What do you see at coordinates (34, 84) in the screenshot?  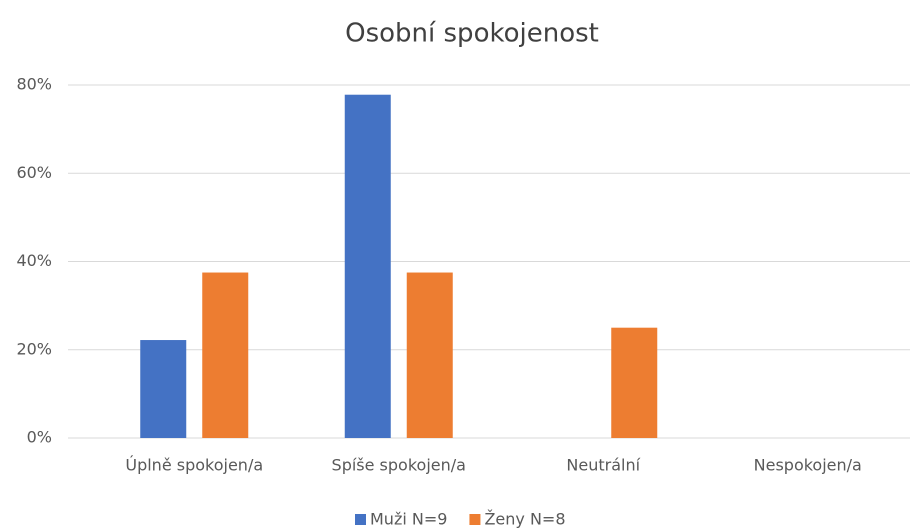 I see `y-tick-label: 80%` at bounding box center [34, 84].